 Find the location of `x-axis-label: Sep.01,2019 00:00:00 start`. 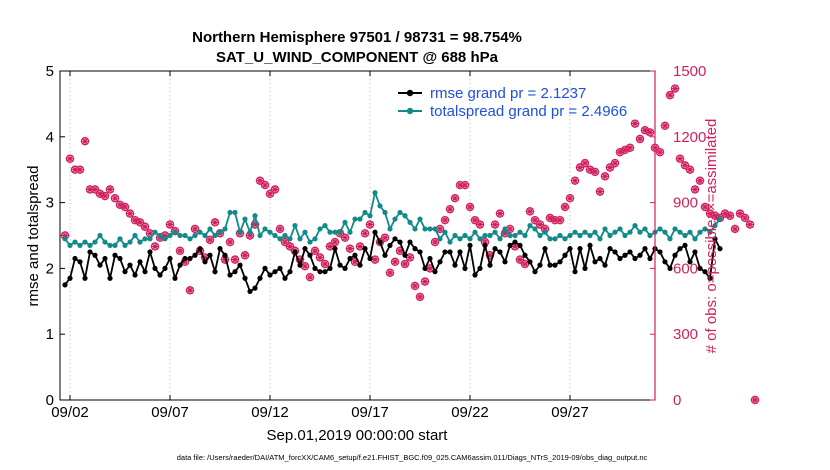

x-axis-label: Sep.01,2019 00:00:00 start is located at coordinates (358, 435).